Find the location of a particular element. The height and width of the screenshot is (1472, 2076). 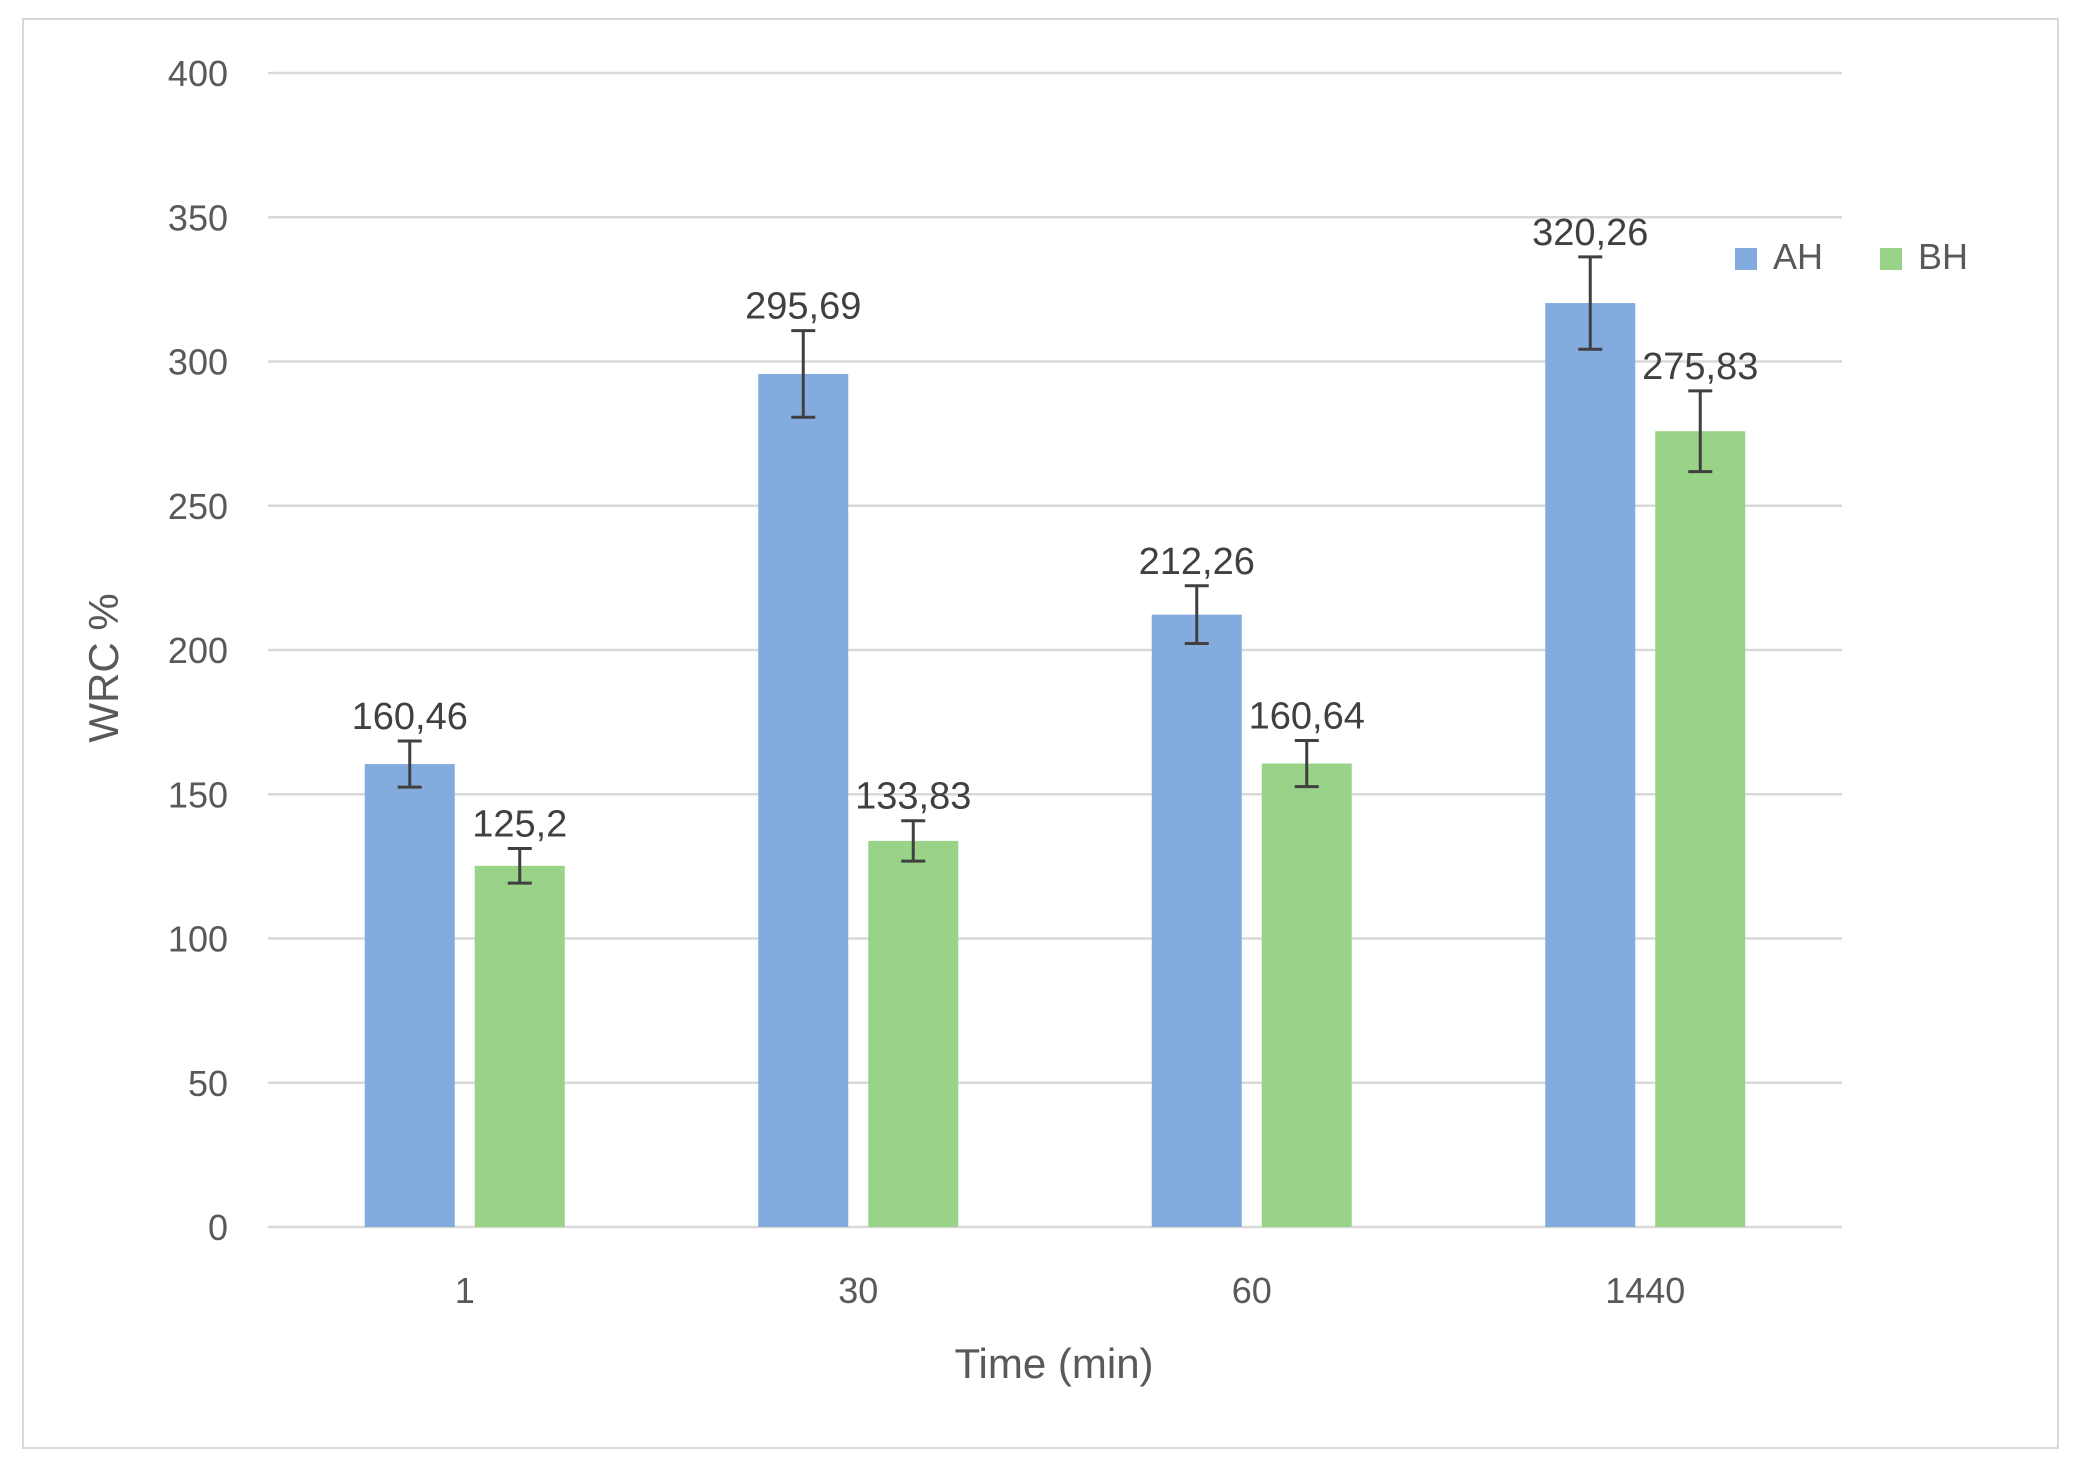

legend: AH BH is located at coordinates (1851, 256).